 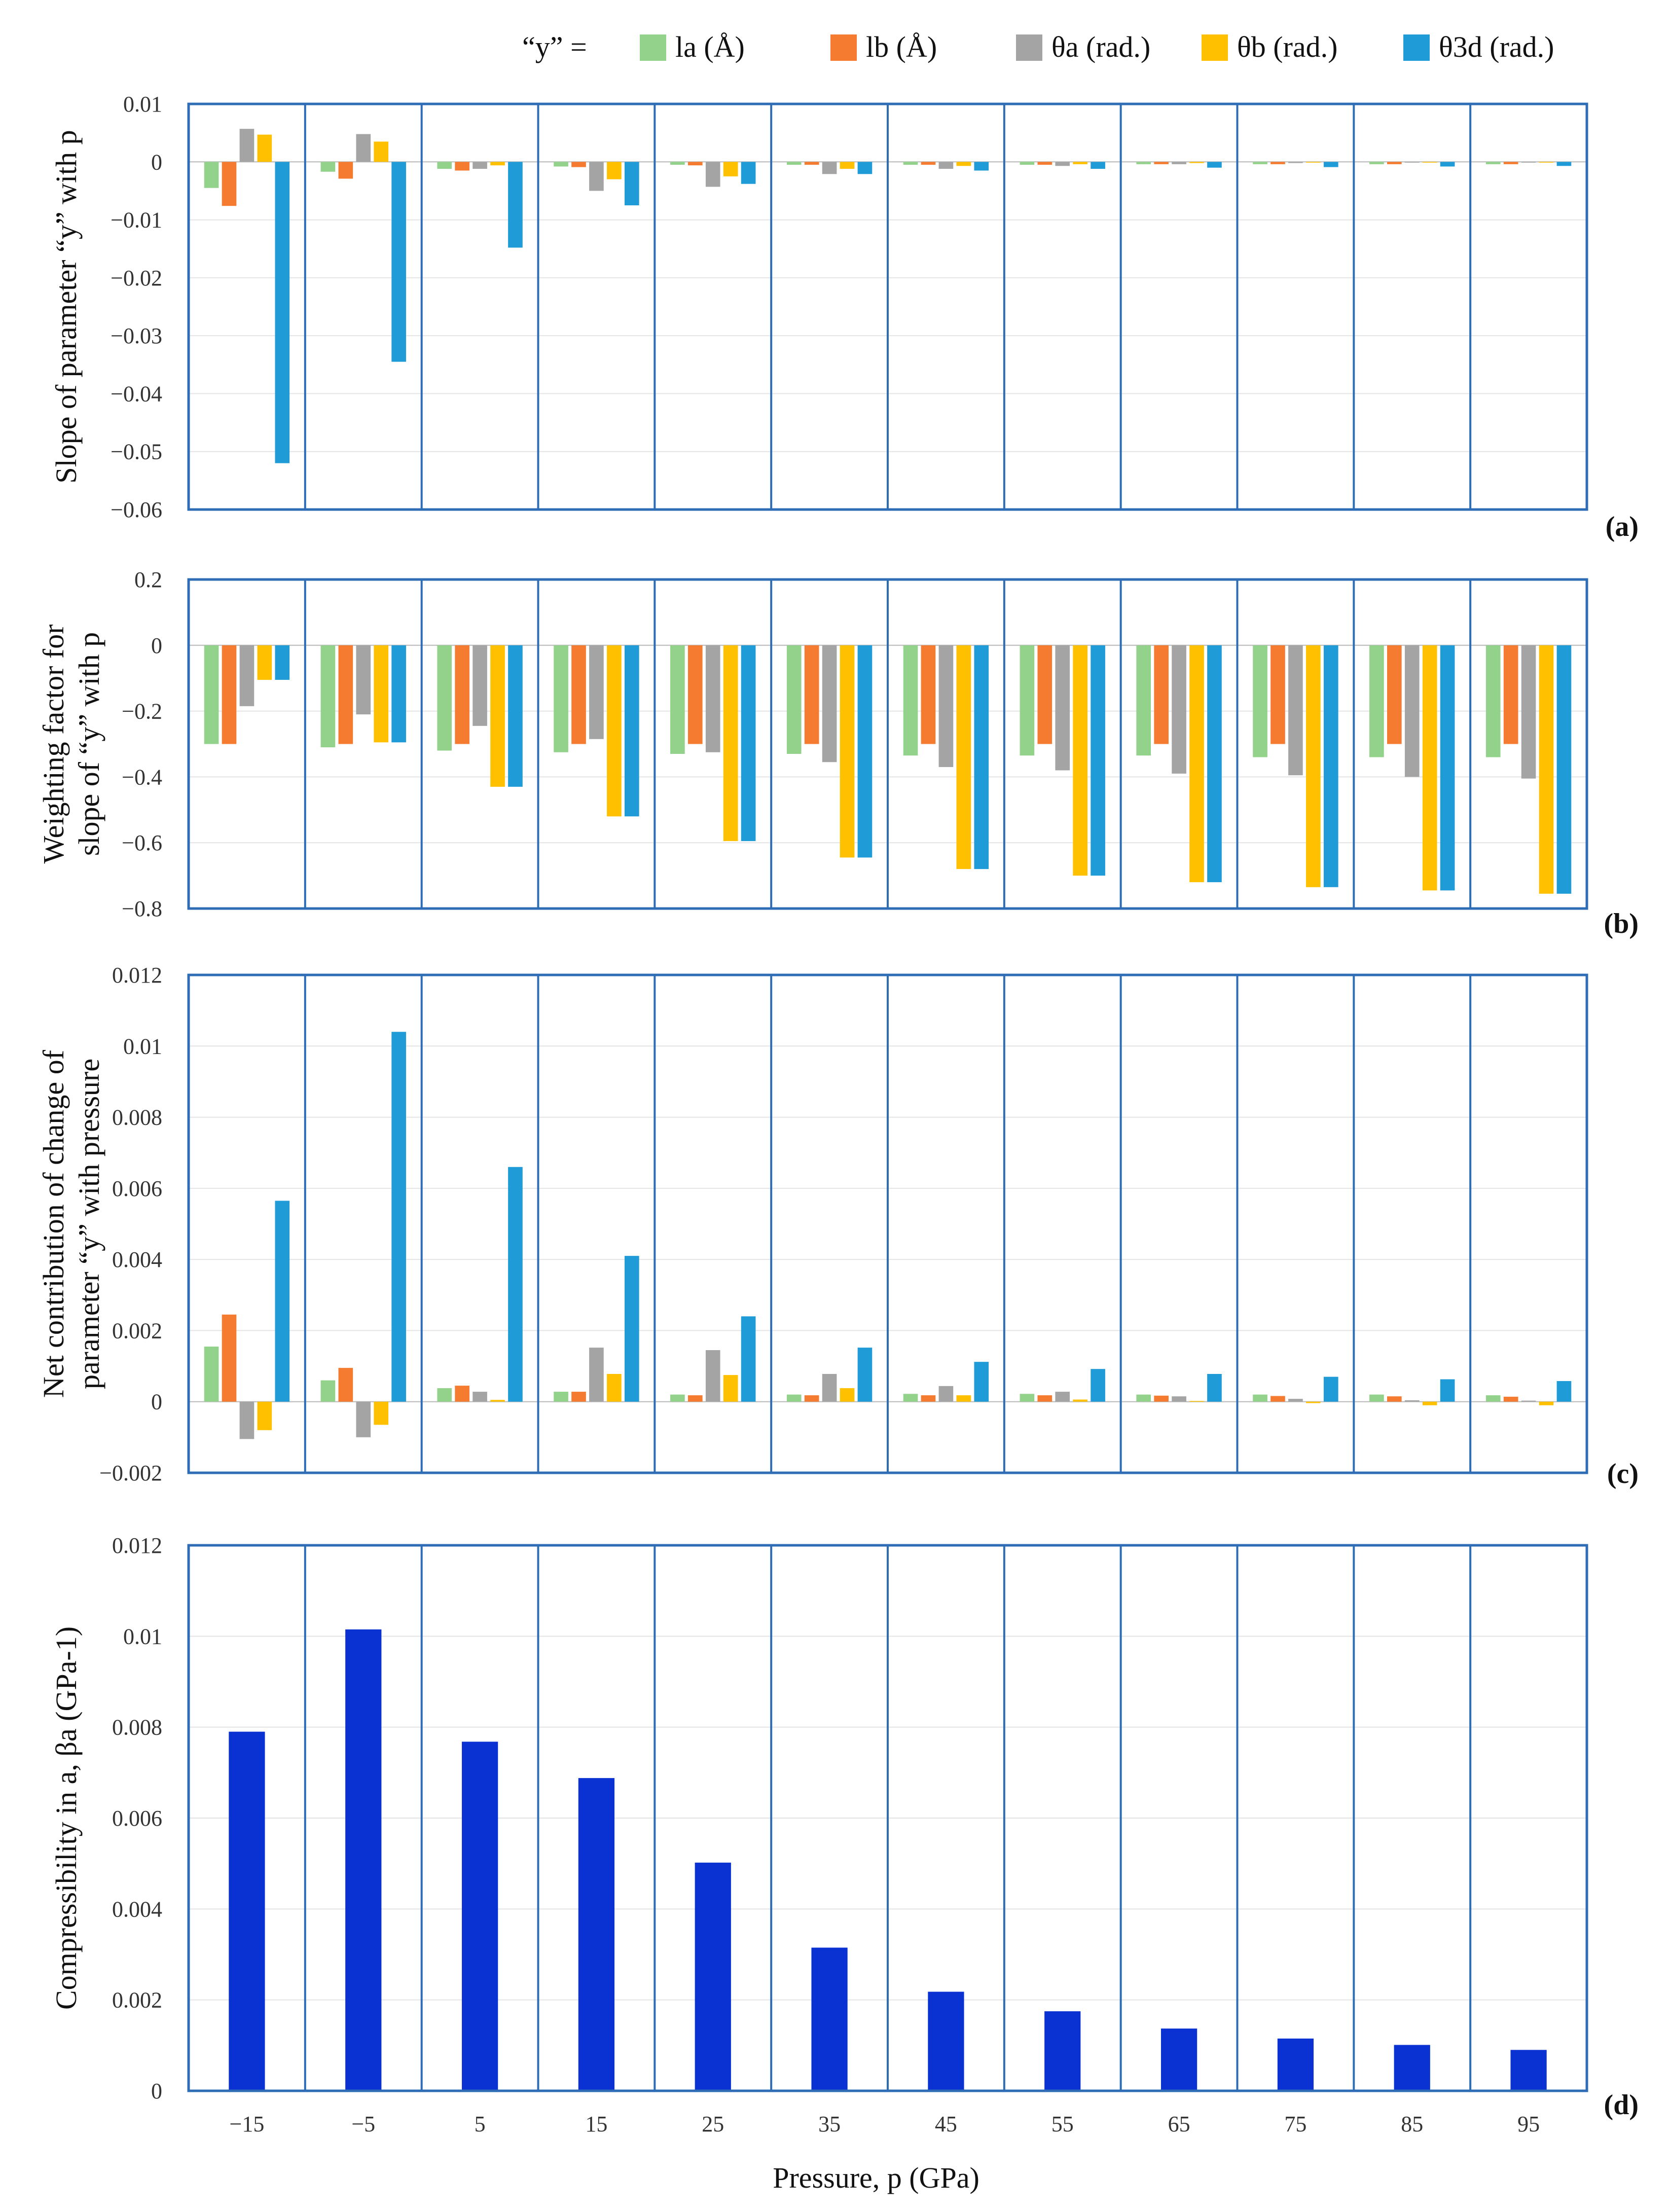 I want to click on y-tick-label: −0.01, so click(x=136, y=220).